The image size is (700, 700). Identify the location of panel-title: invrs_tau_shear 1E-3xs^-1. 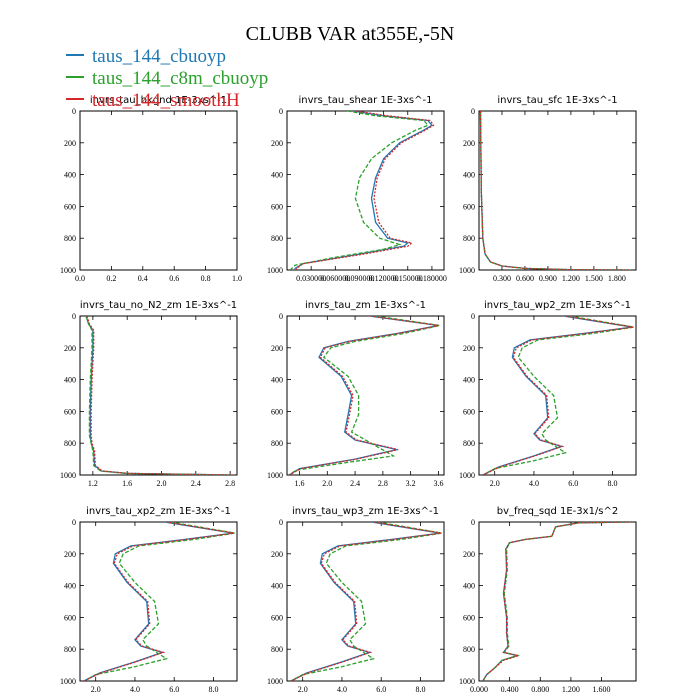
(366, 100).